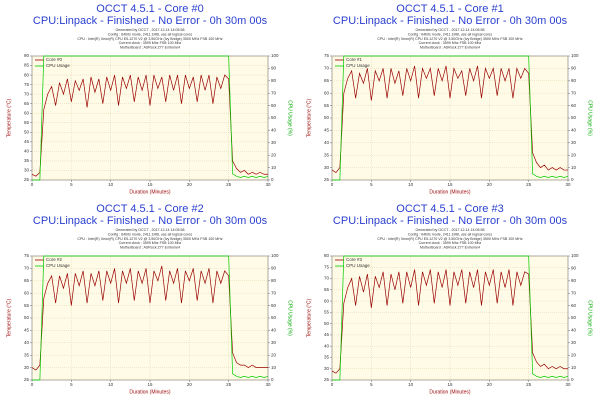  What do you see at coordinates (27, 55) in the screenshot?
I see `y-tick-label: 90` at bounding box center [27, 55].